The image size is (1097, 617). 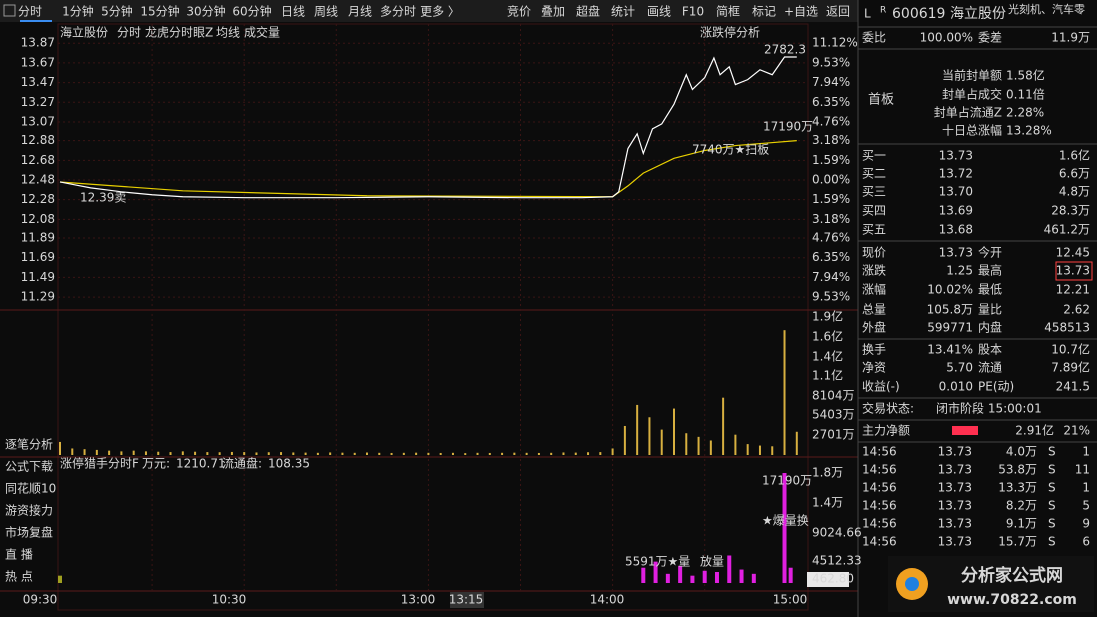 What do you see at coordinates (30, 488) in the screenshot?
I see `button: 同花顺10` at bounding box center [30, 488].